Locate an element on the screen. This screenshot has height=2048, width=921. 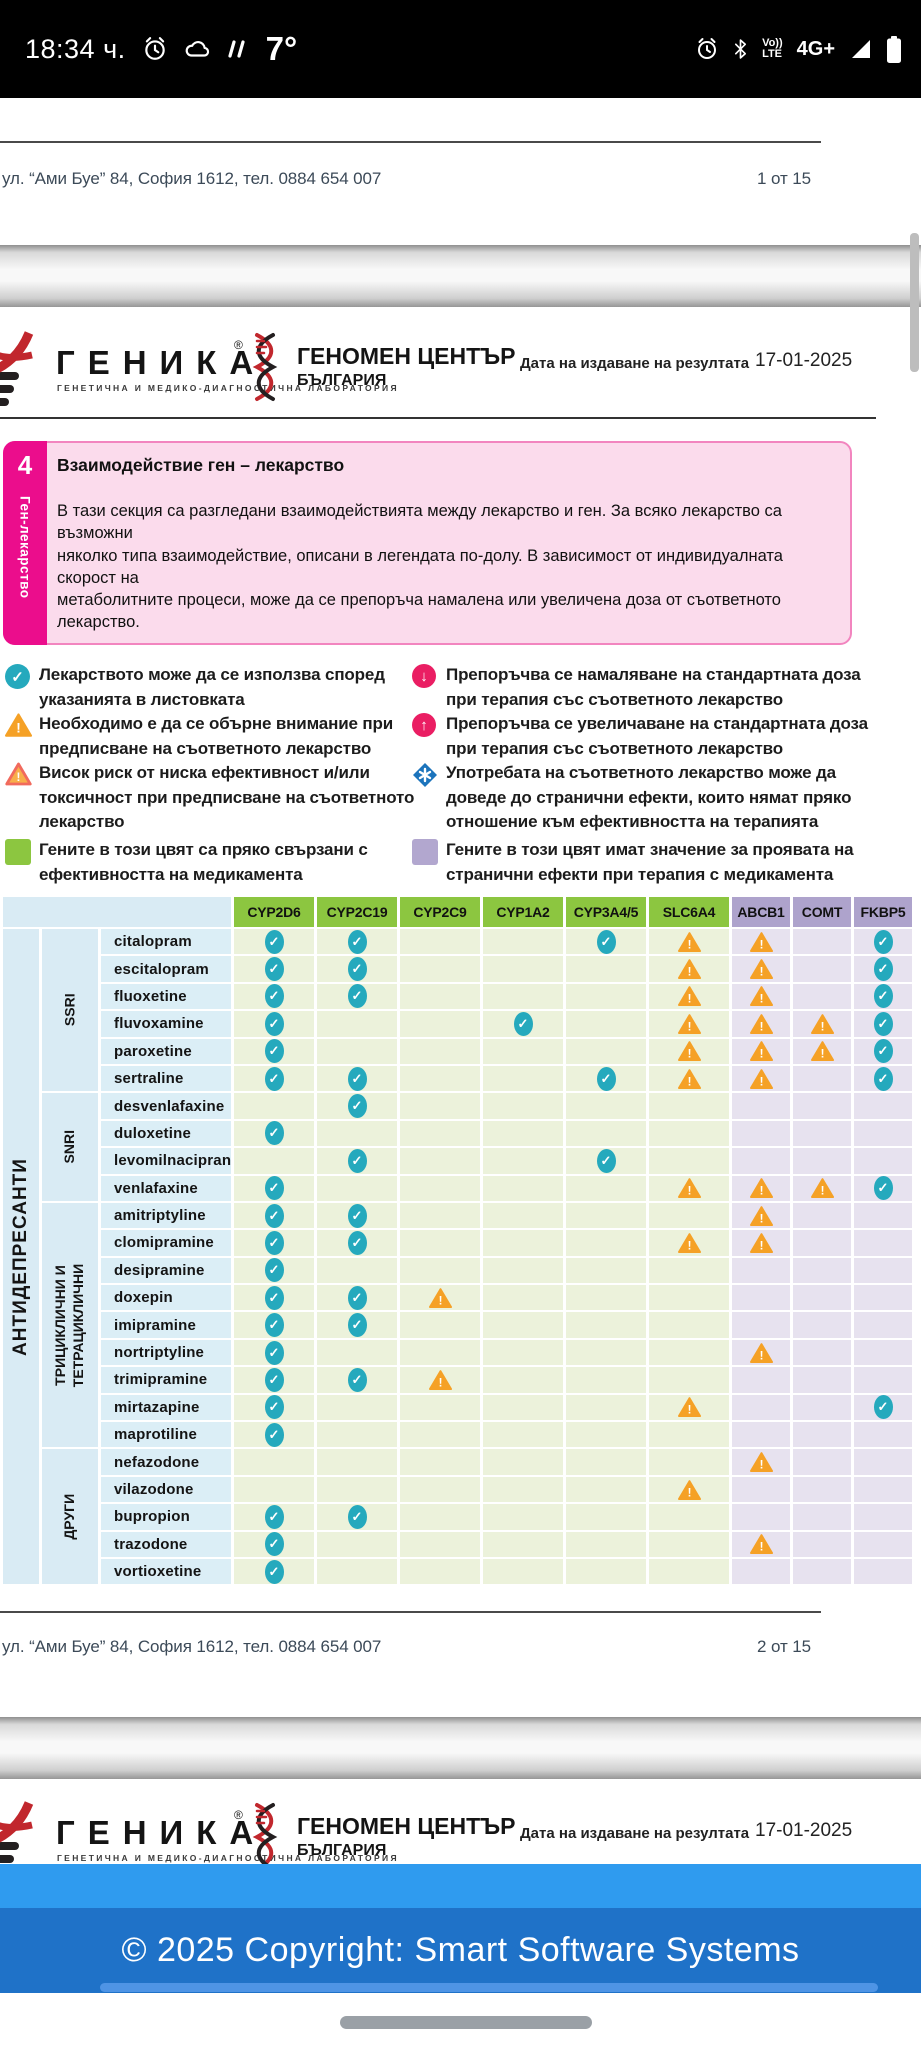
app-footer-bar: © 2025 Copyright: Smart Software Systems is located at coordinates (460, 1950).